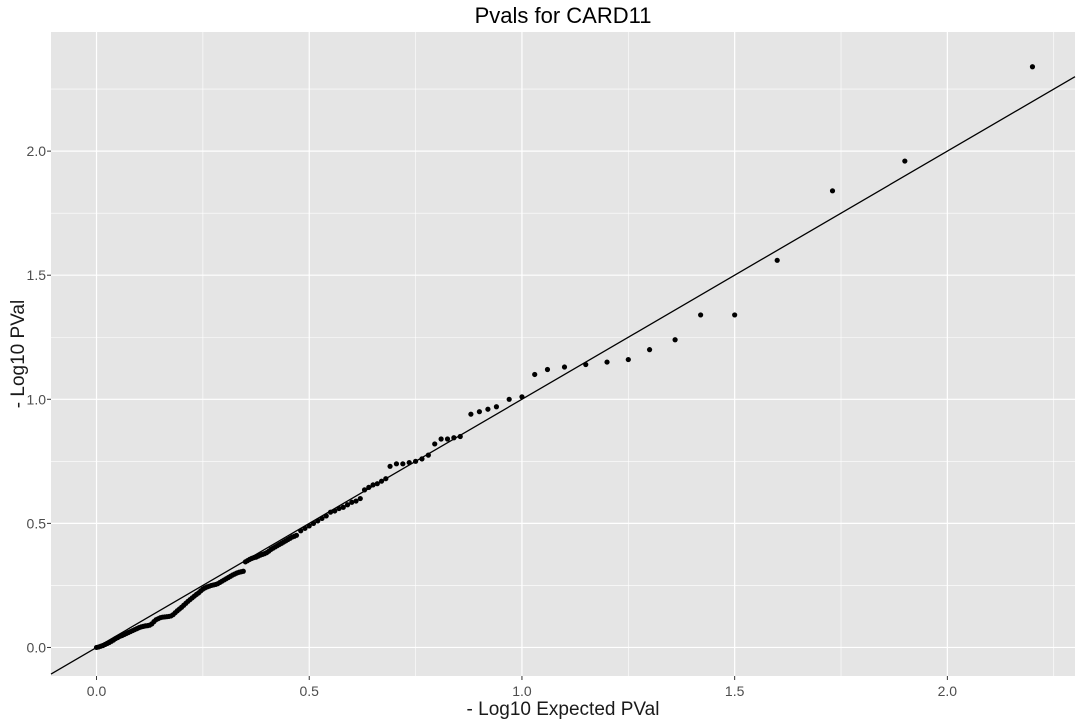  Describe the element at coordinates (948, 691) in the screenshot. I see `x-tick-label: 2.0` at that location.